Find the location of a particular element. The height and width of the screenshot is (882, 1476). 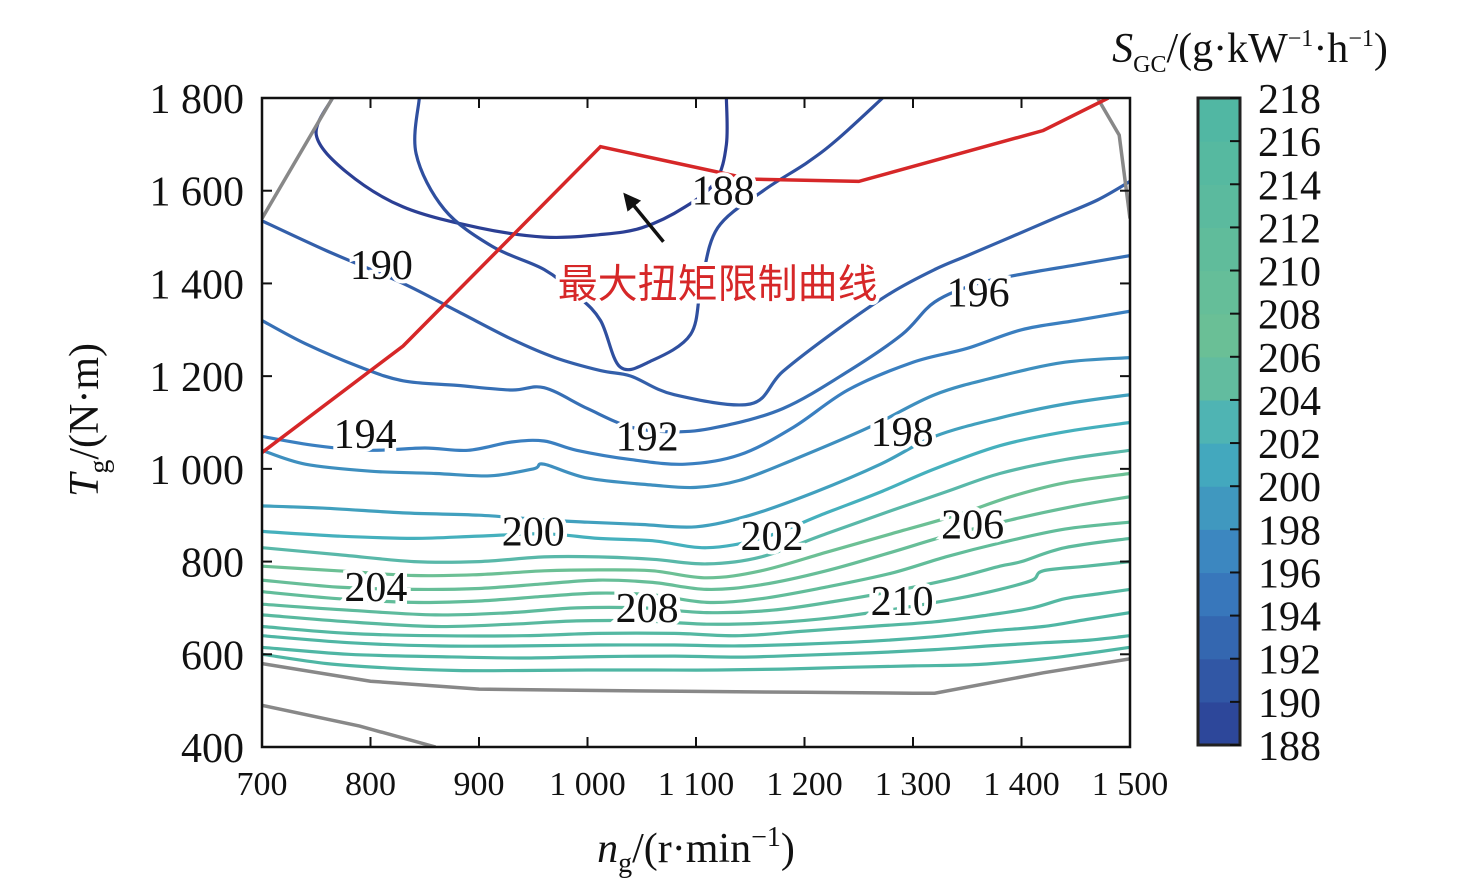

y-tick-label: 1 600 is located at coordinates (197, 193).